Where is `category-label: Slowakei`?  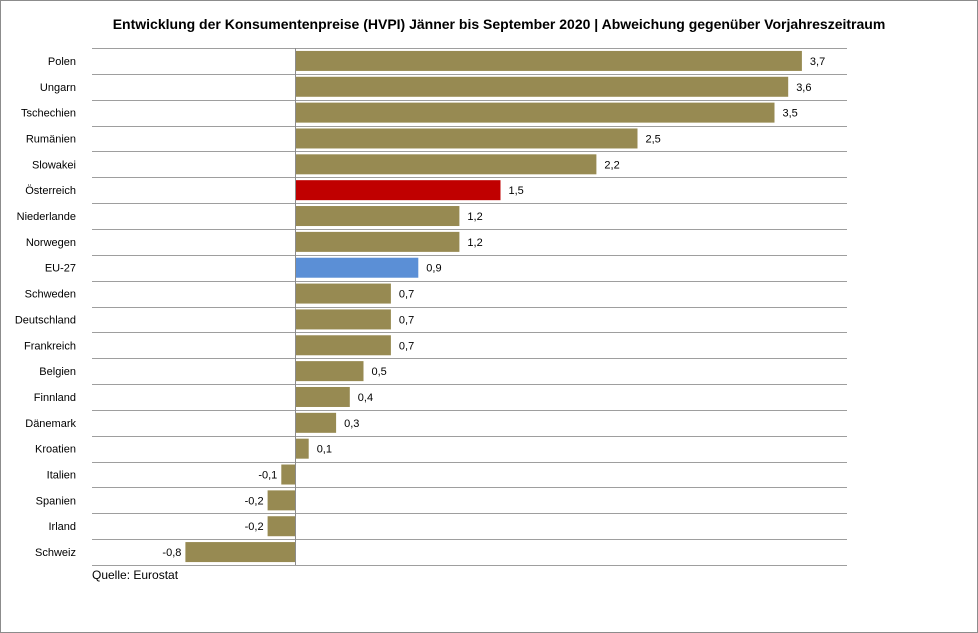 category-label: Slowakei is located at coordinates (54, 165).